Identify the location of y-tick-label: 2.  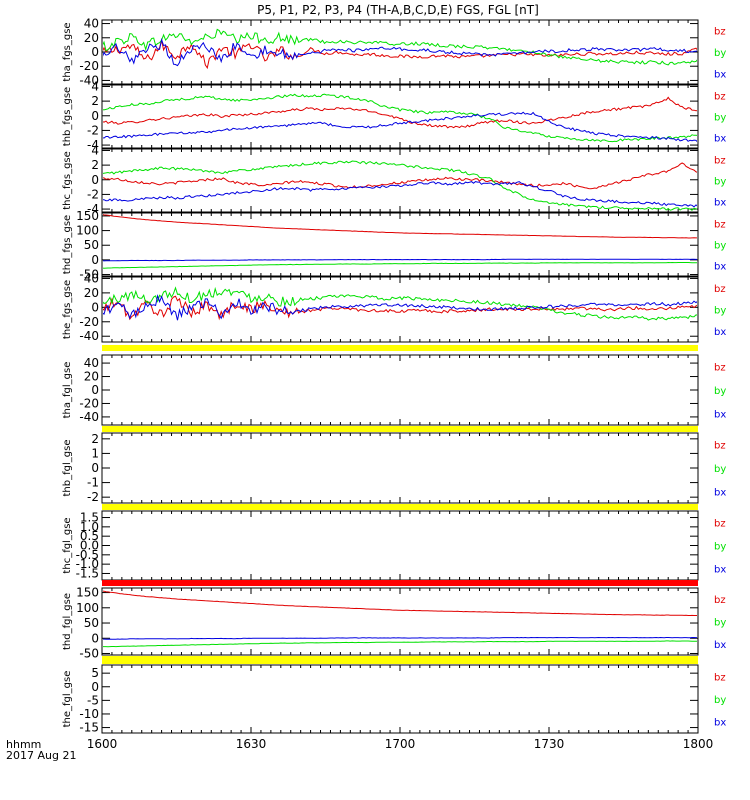
(95, 165).